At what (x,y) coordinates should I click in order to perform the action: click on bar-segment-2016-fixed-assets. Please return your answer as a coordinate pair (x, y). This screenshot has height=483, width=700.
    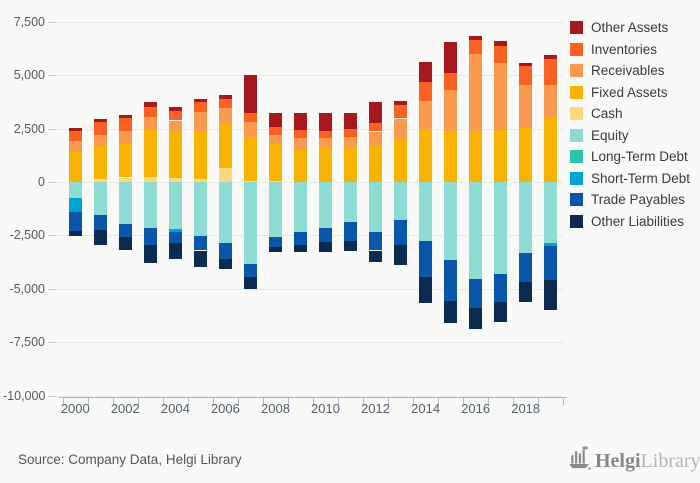
    Looking at the image, I should click on (476, 157).